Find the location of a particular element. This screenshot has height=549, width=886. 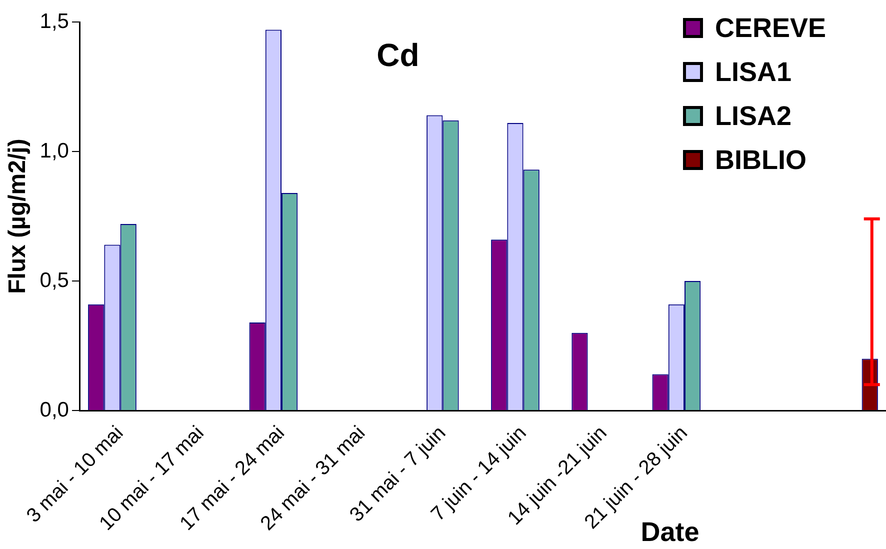

legend-label: LISA1 is located at coordinates (753, 72).